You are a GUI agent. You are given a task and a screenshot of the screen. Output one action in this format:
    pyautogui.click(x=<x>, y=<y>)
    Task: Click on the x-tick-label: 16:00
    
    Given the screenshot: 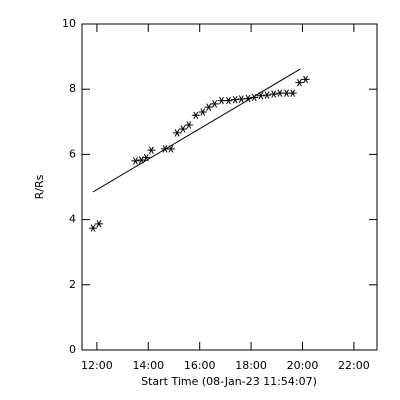 What is the action you would take?
    pyautogui.click(x=200, y=365)
    